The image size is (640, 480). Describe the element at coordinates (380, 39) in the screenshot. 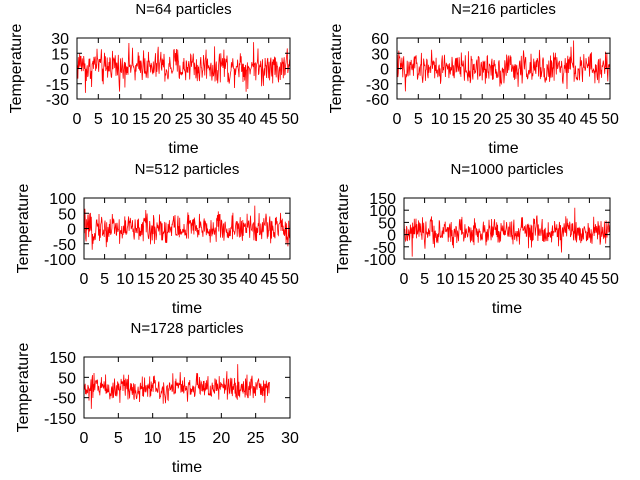

I see `y-tick-label: 60` at that location.